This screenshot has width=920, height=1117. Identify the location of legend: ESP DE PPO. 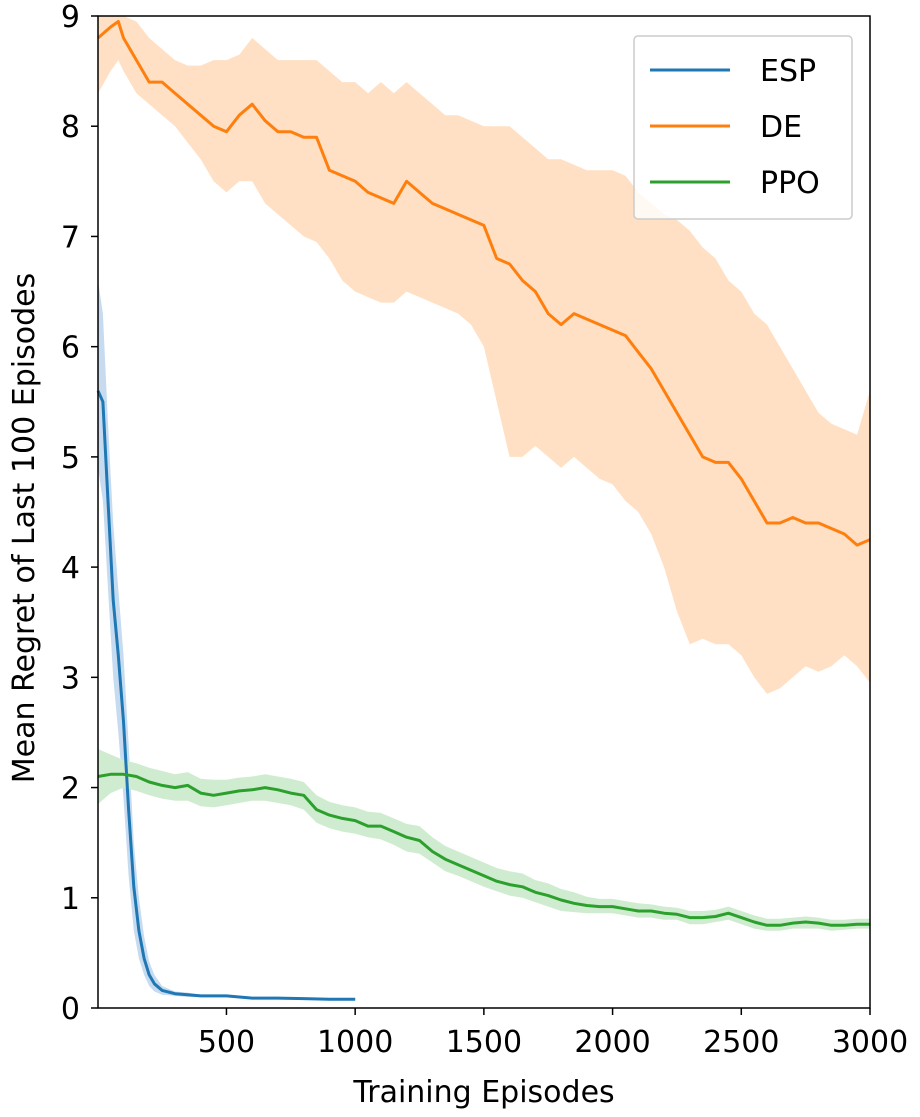
(743, 127).